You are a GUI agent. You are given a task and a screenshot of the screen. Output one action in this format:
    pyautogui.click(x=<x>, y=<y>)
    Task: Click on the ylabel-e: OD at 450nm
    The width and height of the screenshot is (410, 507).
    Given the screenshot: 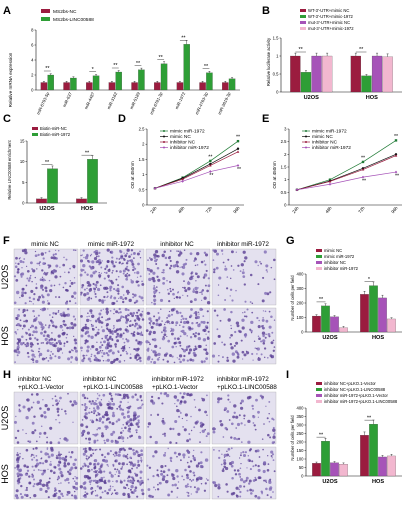 What is the action you would take?
    pyautogui.click(x=274, y=174)
    